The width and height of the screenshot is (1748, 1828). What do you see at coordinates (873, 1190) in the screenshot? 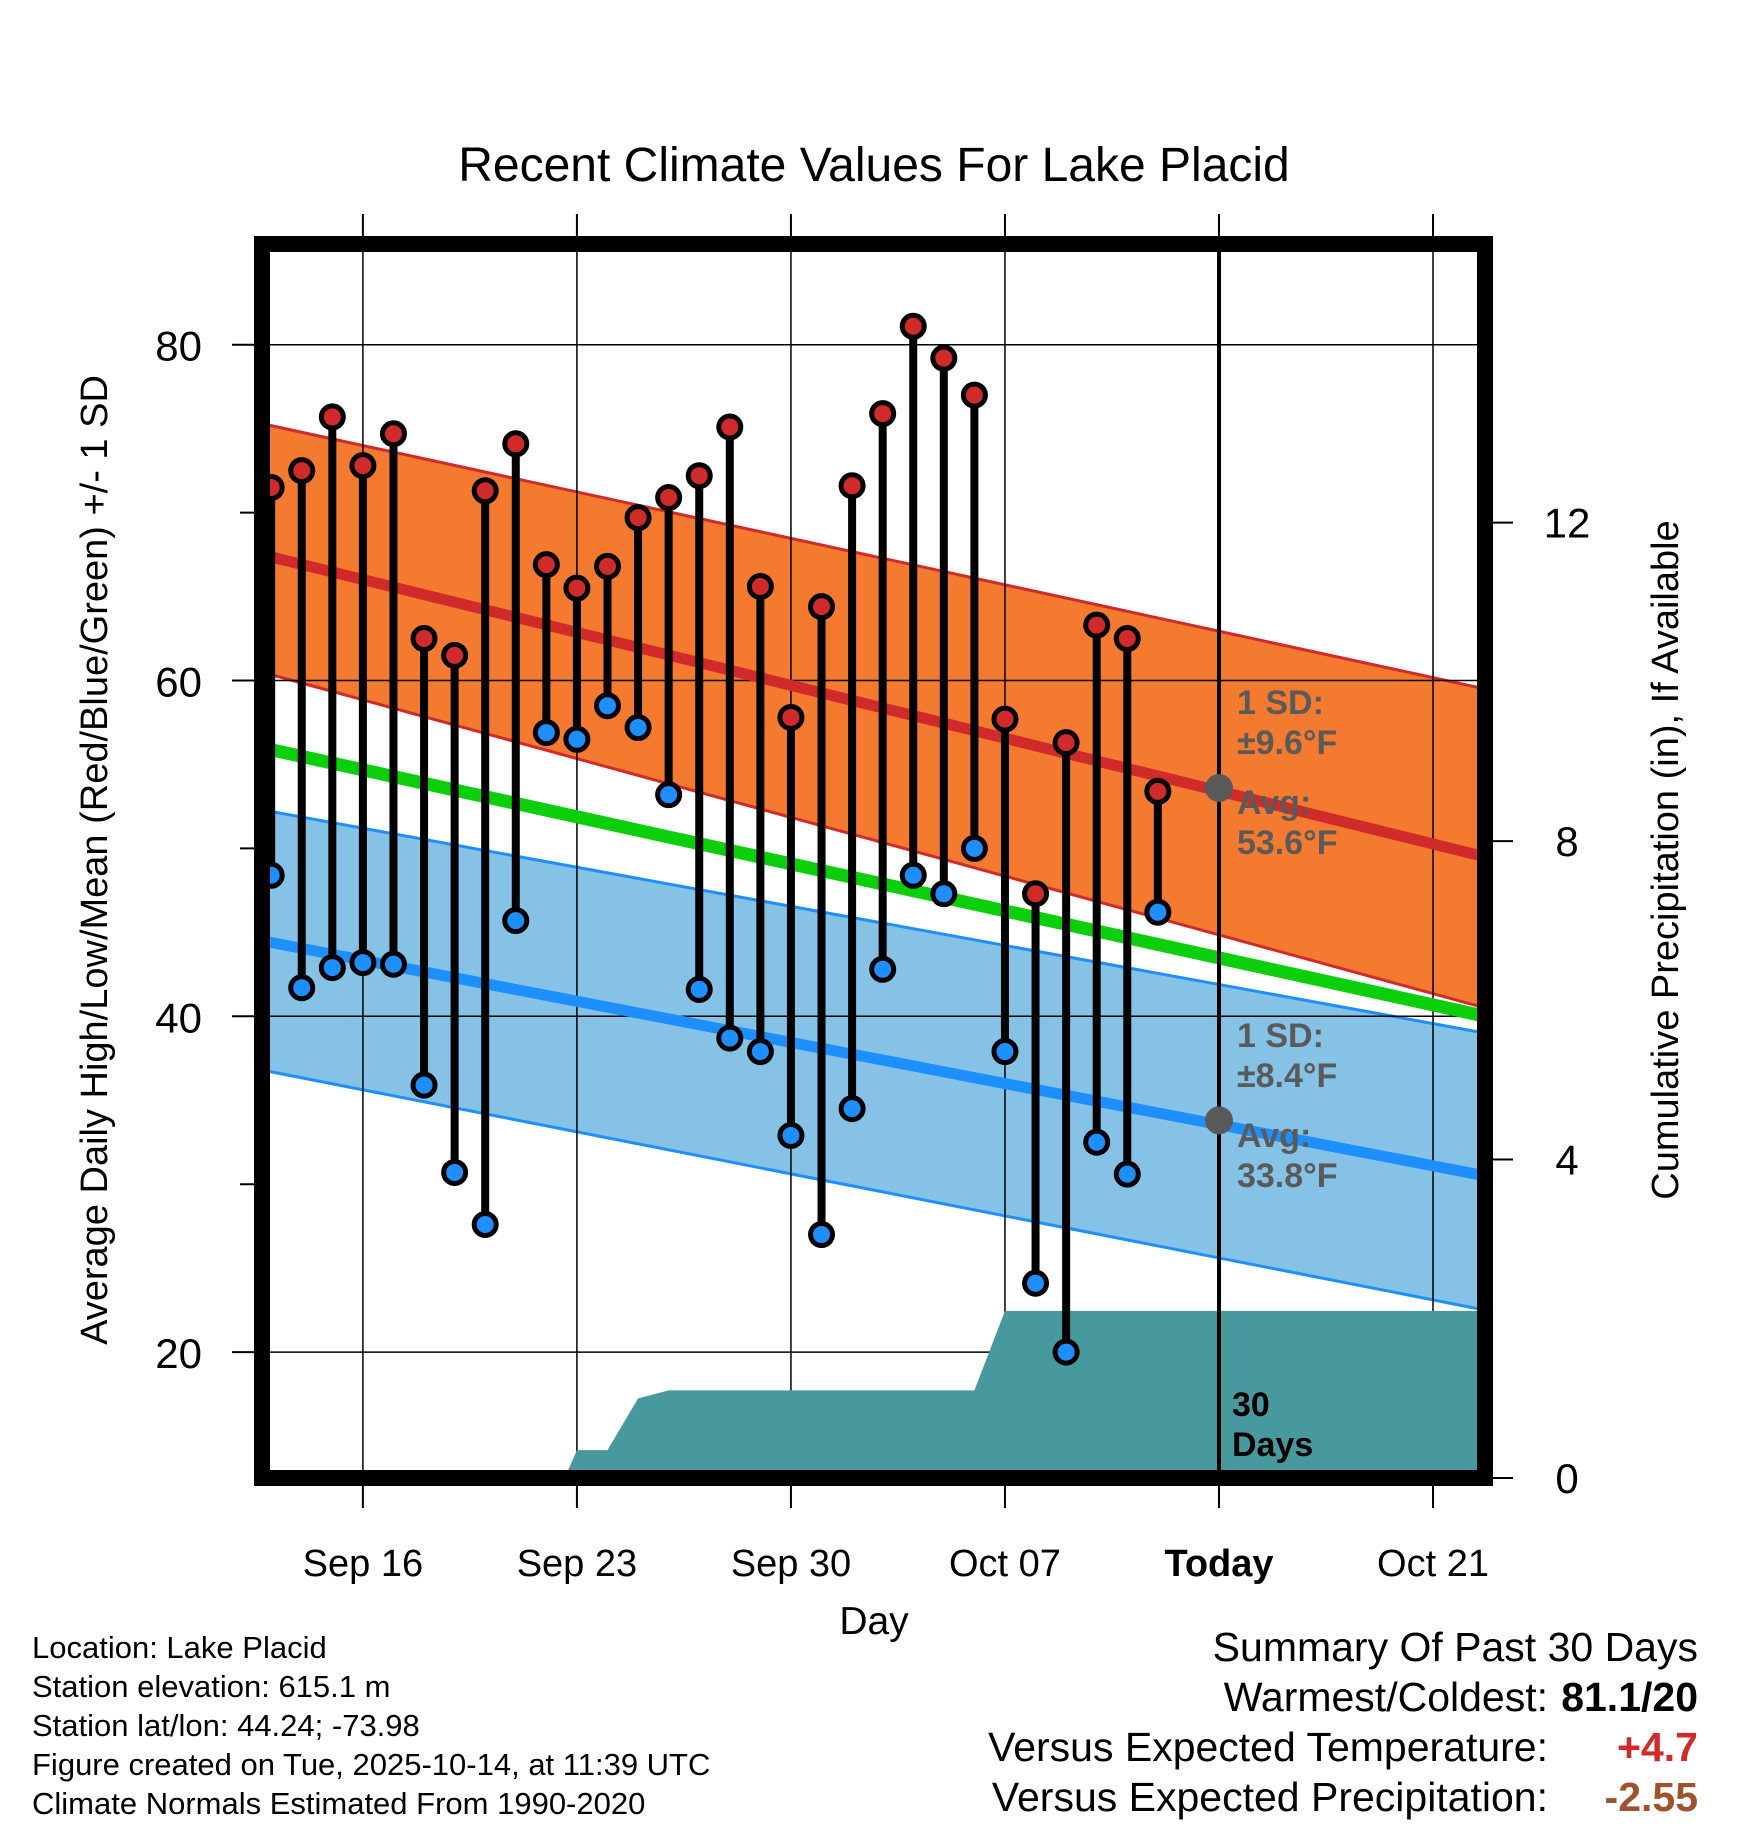
I see `low-sd-lower-edge` at bounding box center [873, 1190].